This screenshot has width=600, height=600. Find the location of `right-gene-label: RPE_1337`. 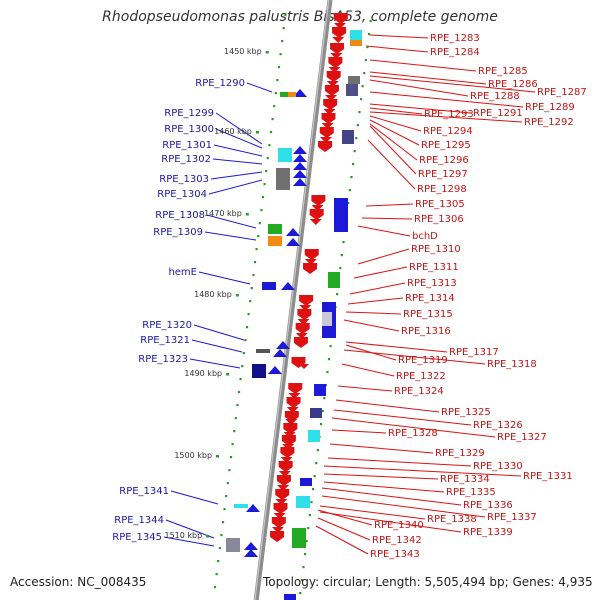

right-gene-label: RPE_1337 is located at coordinates (512, 517).